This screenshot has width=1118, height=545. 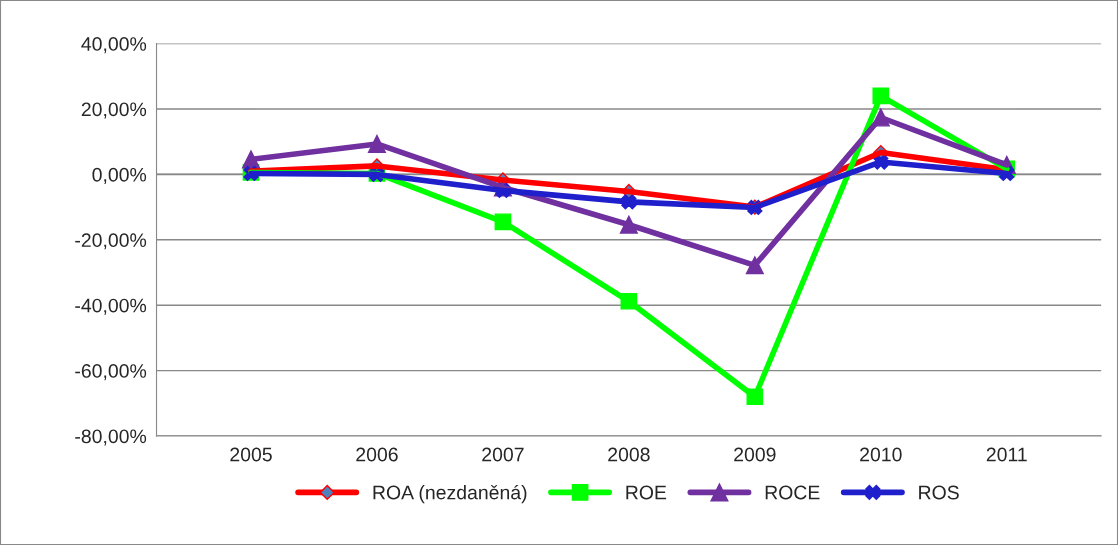 What do you see at coordinates (755, 454) in the screenshot?
I see `x-tick-label: 2009` at bounding box center [755, 454].